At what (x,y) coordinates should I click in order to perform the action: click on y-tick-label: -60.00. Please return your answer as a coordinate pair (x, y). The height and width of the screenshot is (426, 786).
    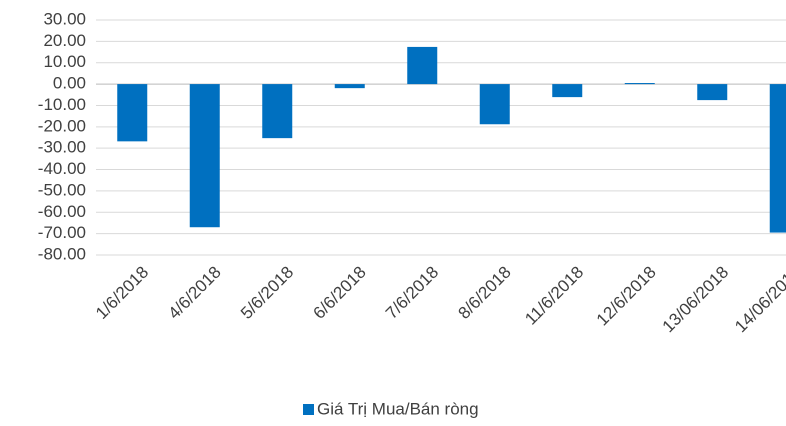
    Looking at the image, I should click on (62, 211).